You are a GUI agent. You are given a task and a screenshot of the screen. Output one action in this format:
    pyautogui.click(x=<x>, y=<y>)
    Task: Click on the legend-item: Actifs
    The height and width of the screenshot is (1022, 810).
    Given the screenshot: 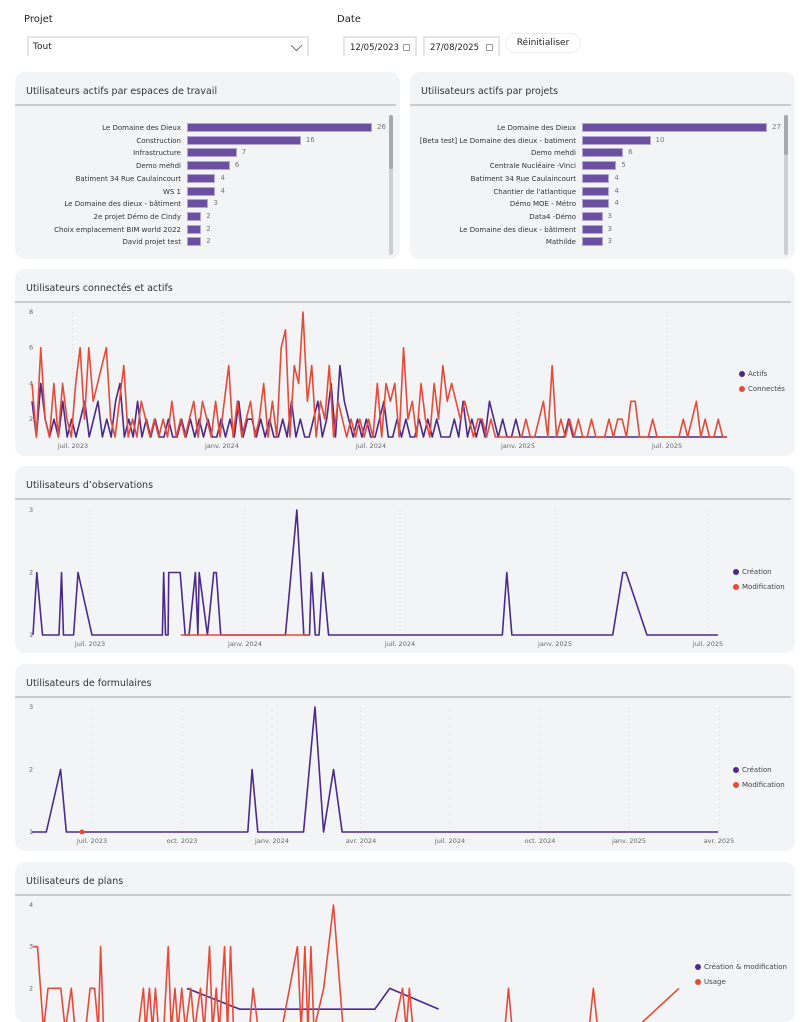 What is the action you would take?
    pyautogui.click(x=762, y=373)
    